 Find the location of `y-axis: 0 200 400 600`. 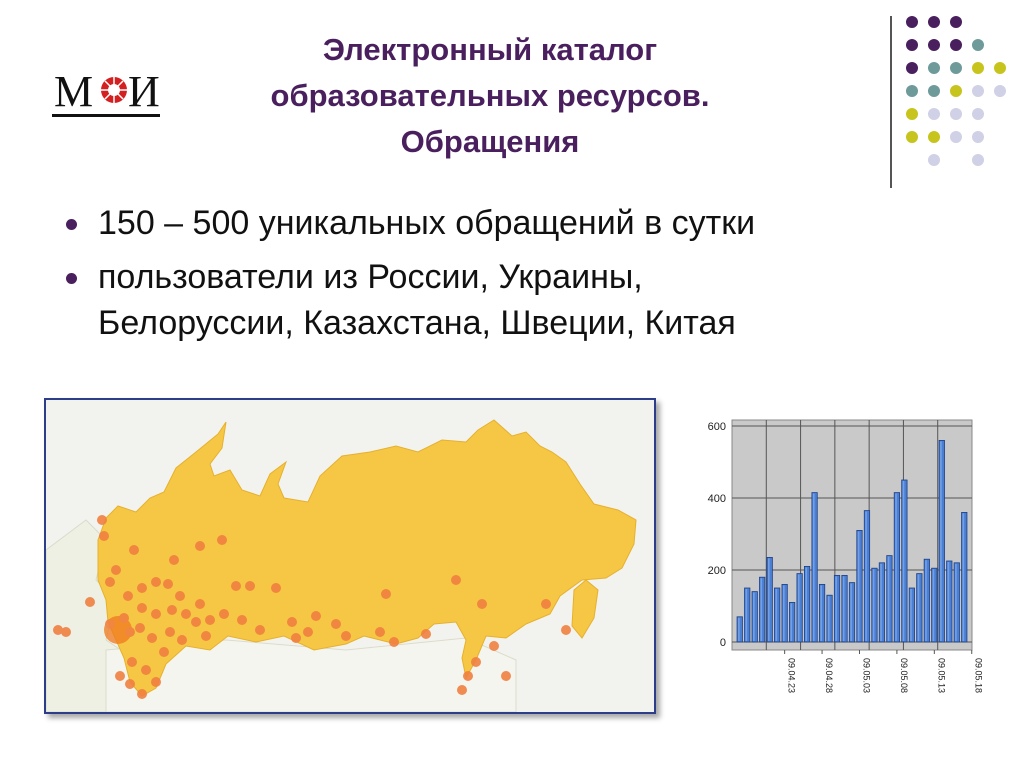

y-axis: 0 200 400 600 is located at coordinates (717, 535).